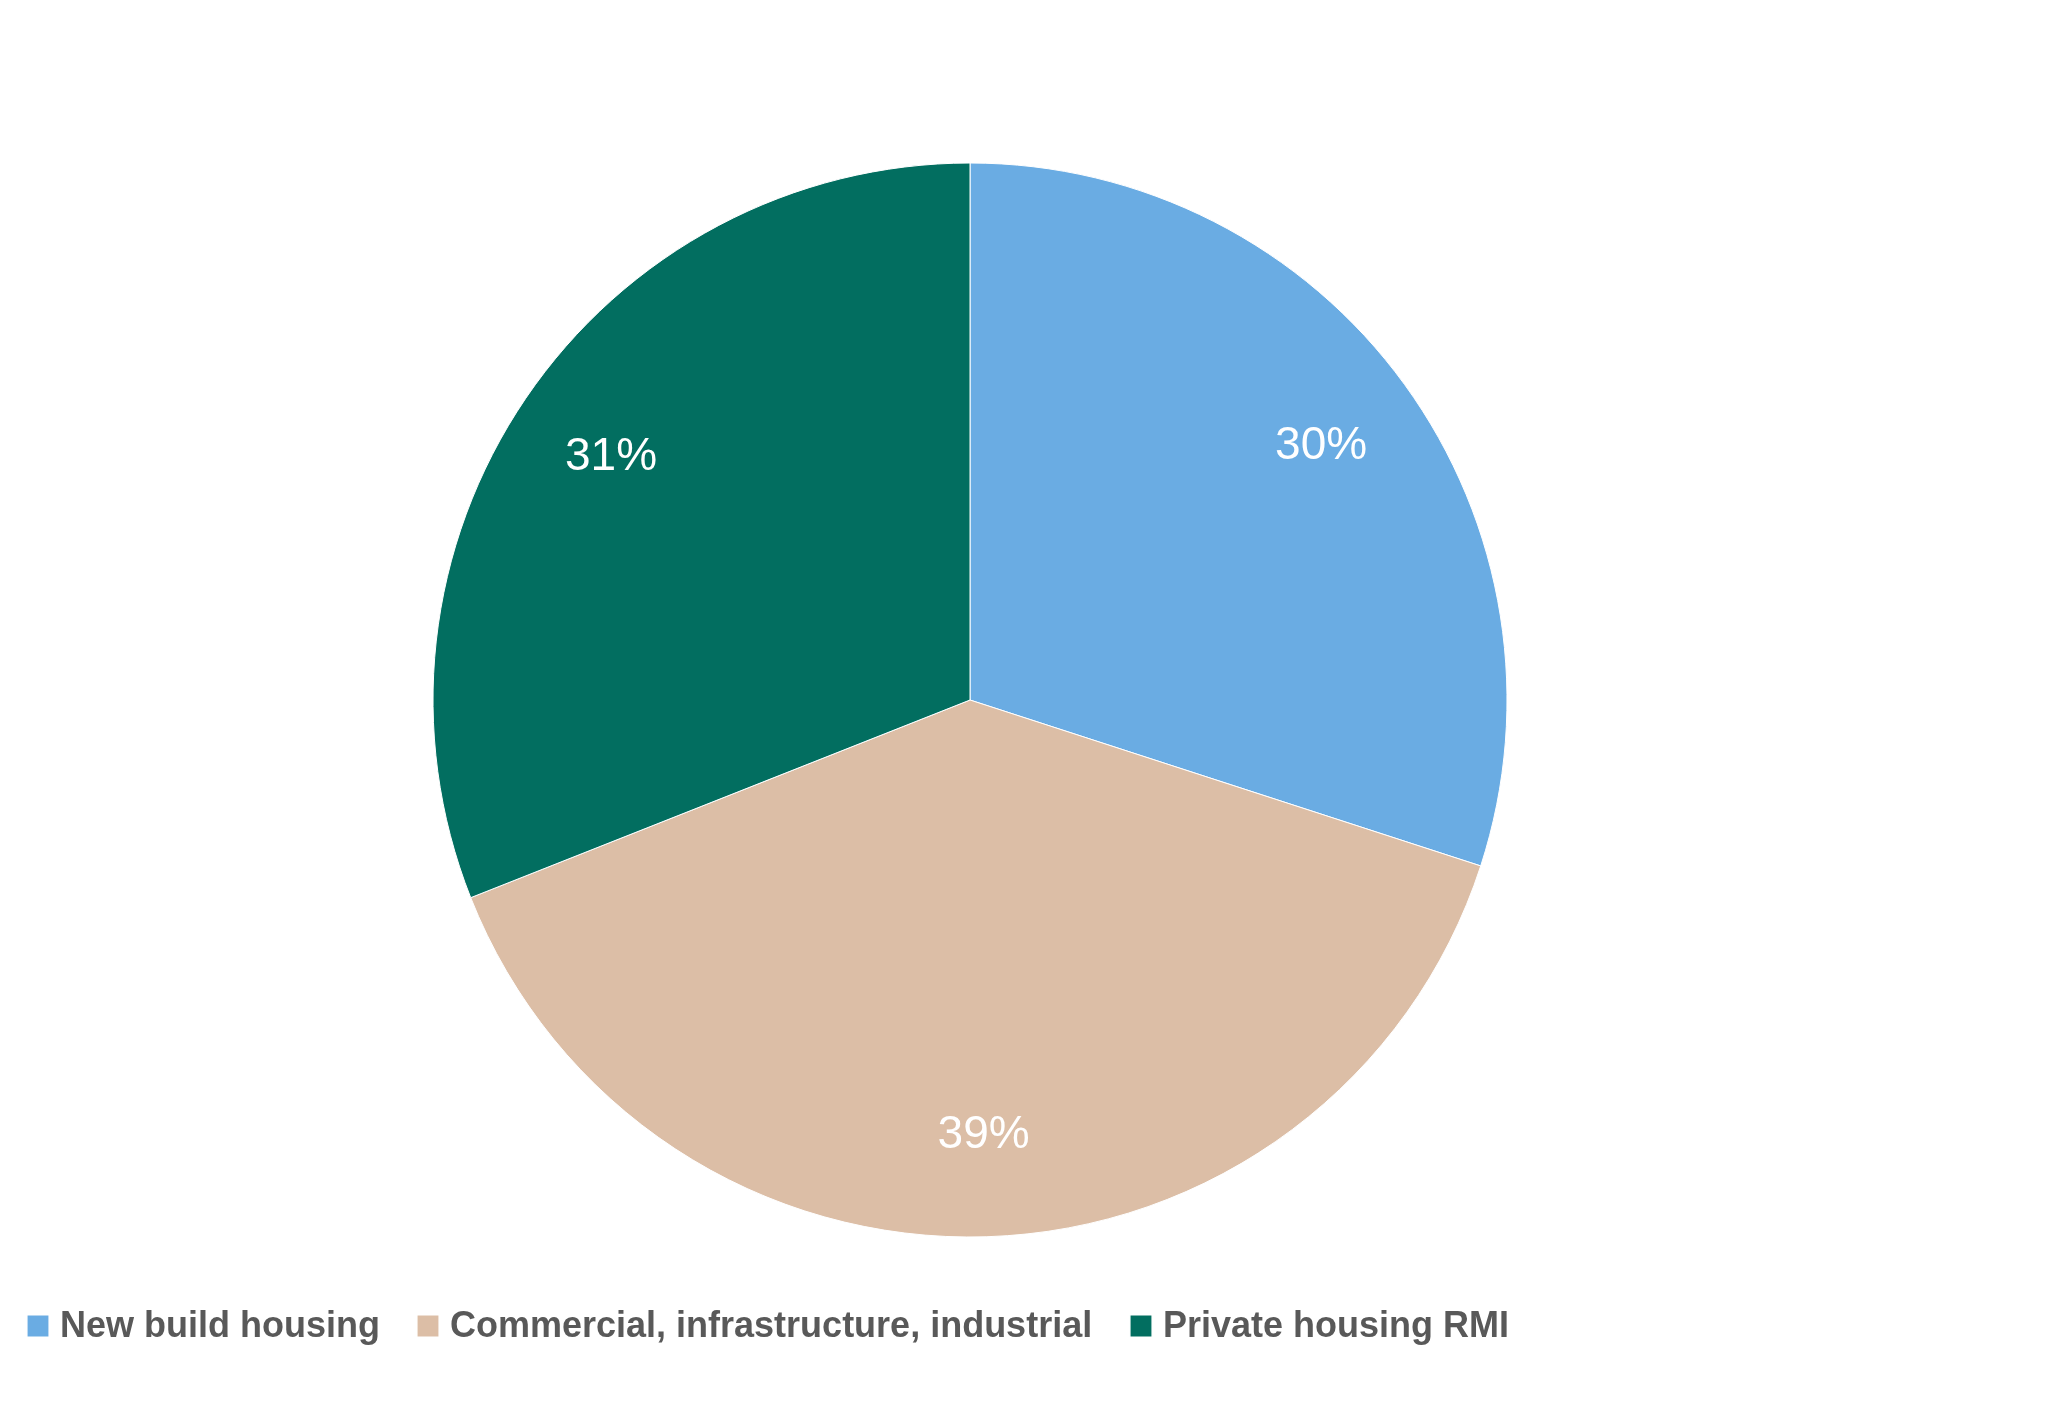 This screenshot has height=1409, width=2065. Describe the element at coordinates (771, 1324) in the screenshot. I see `legend-label: Commercial, infrastructure, industrial` at that location.